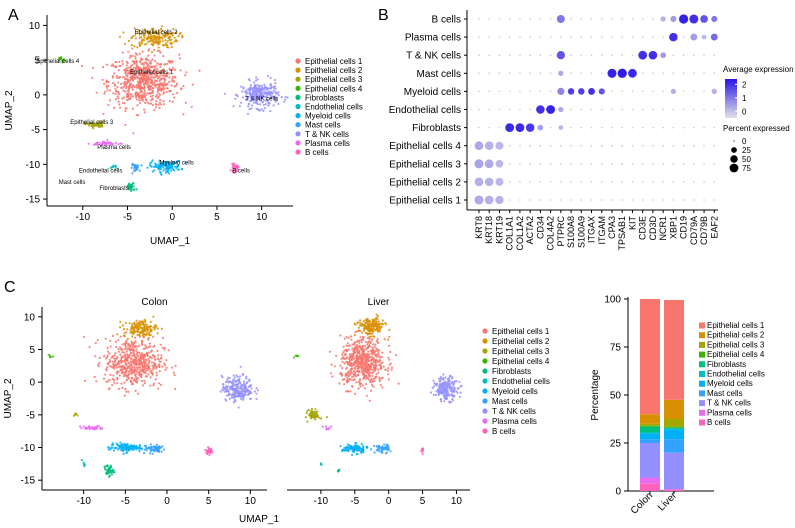 This screenshot has width=795, height=528. I want to click on x-tick-label: 5, so click(217, 217).